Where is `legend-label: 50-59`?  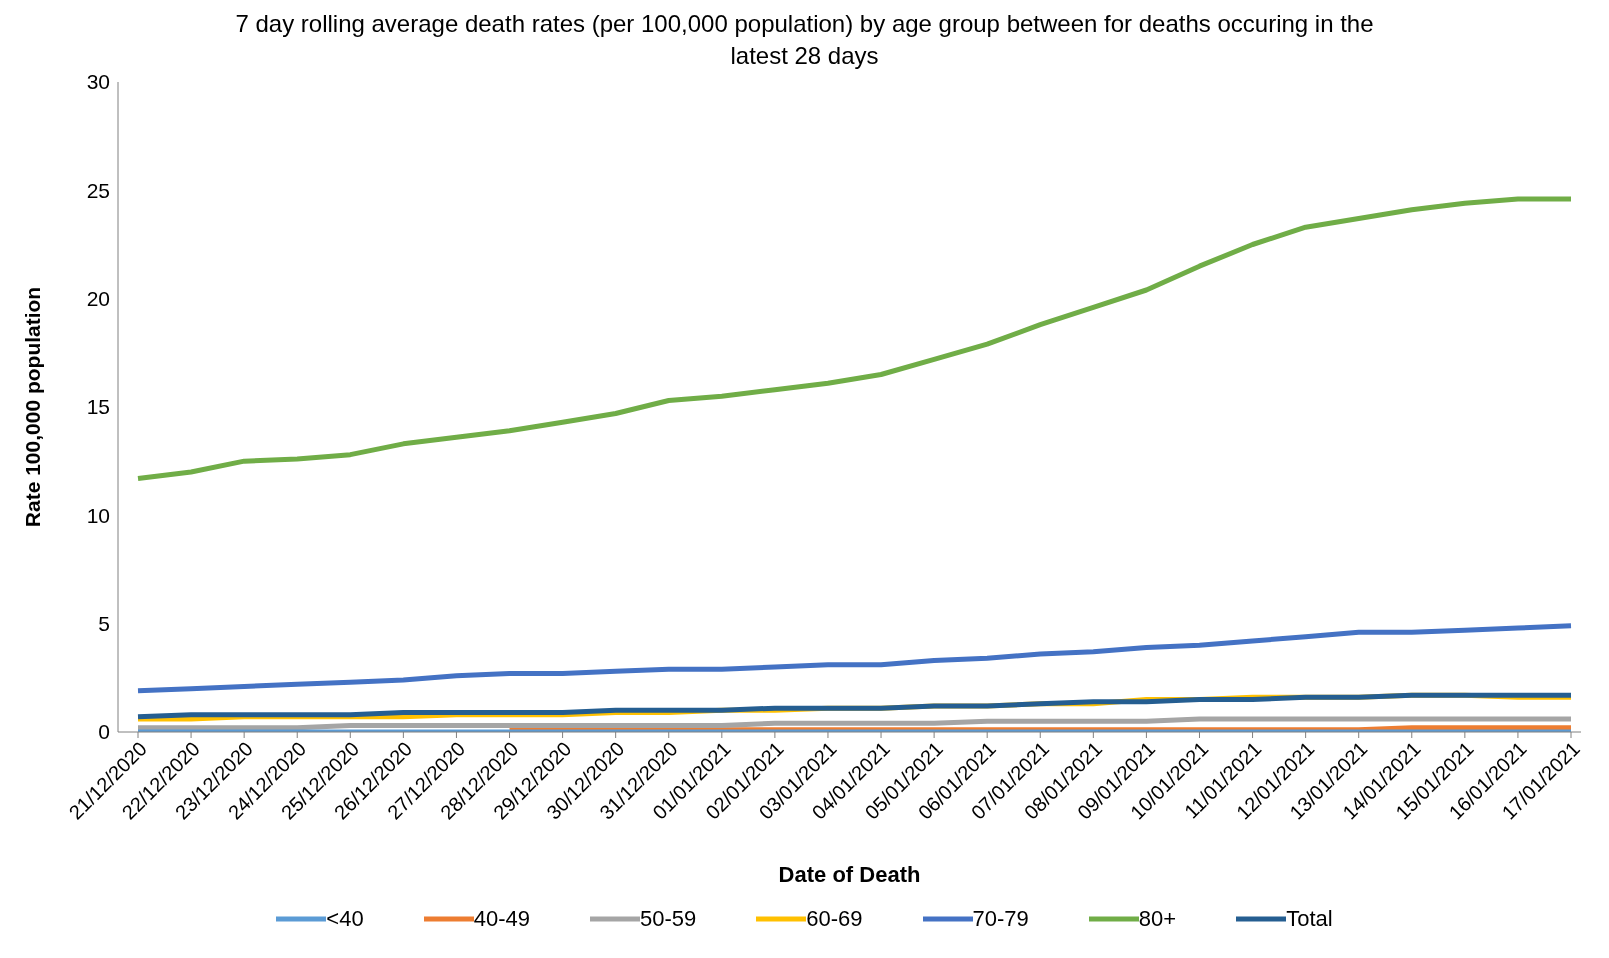 legend-label: 50-59 is located at coordinates (668, 919).